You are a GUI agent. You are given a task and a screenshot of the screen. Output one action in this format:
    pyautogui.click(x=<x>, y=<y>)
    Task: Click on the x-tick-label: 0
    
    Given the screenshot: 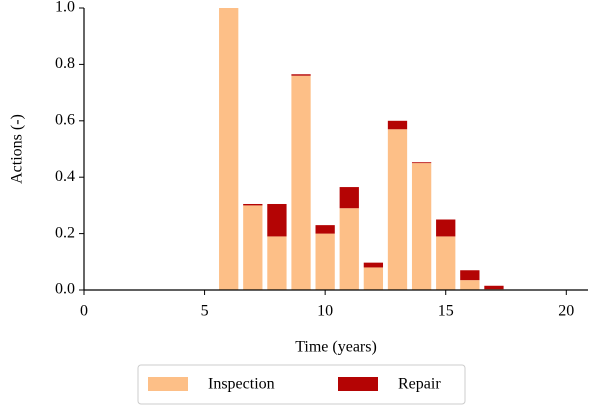 What is the action you would take?
    pyautogui.click(x=84, y=311)
    